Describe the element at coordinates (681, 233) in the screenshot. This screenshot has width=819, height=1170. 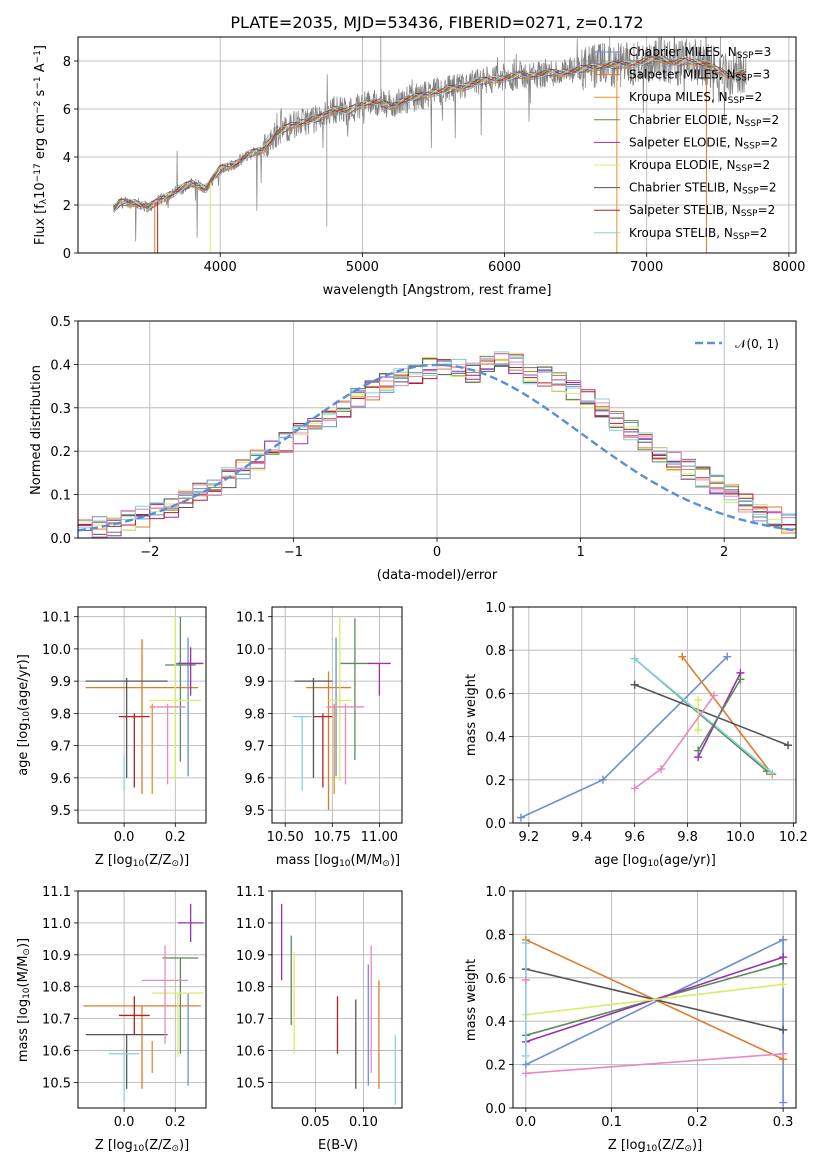
I see `spectrum-legend-label-part: Kroupa STELIB, N` at that location.